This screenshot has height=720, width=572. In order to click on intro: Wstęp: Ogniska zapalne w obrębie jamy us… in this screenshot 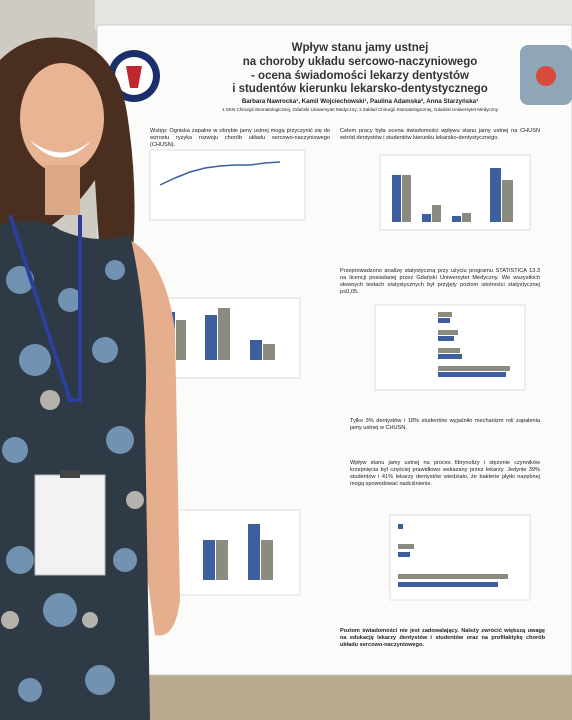, I will do `click(240, 138)`.